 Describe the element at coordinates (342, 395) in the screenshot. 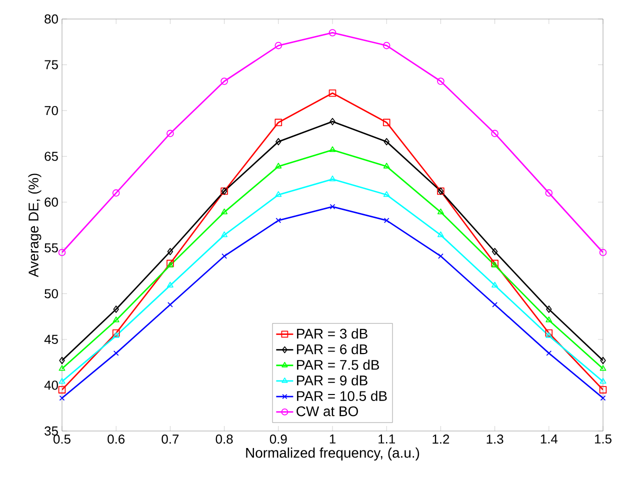

I see `legend-label: PAR = 10.5 dB` at that location.